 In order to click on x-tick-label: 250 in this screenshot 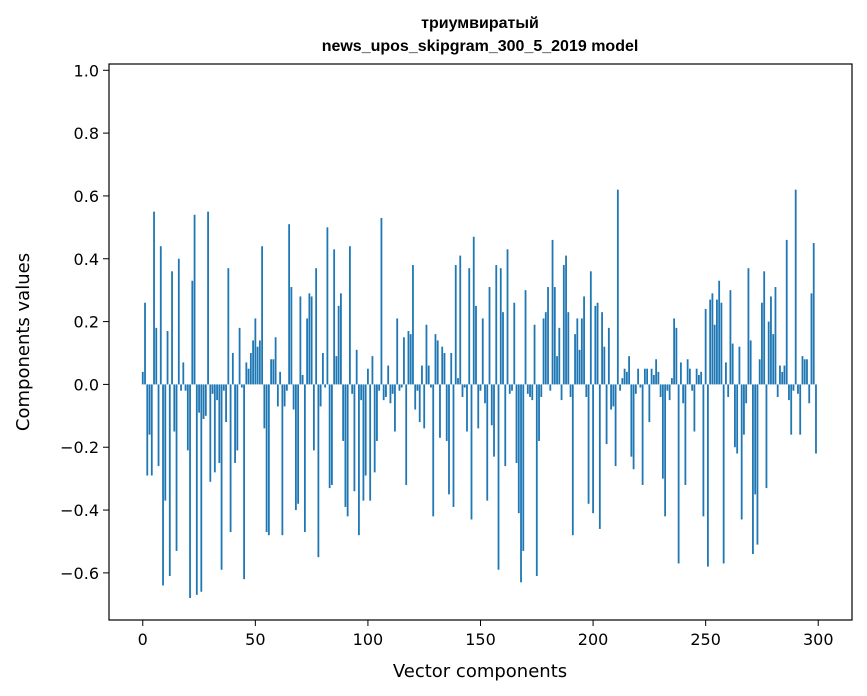, I will do `click(705, 639)`.